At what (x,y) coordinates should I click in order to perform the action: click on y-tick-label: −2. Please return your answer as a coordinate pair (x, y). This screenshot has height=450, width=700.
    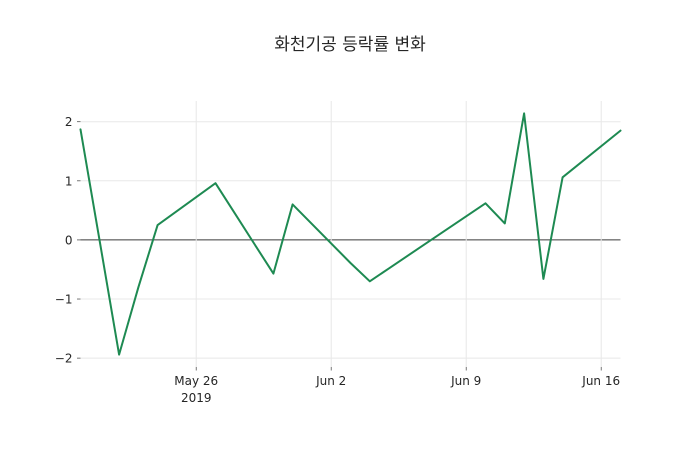
    Looking at the image, I should click on (64, 359).